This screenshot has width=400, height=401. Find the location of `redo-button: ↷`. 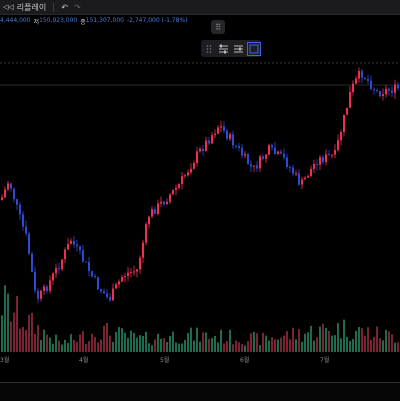

redo-button: ↷ is located at coordinates (77, 7).